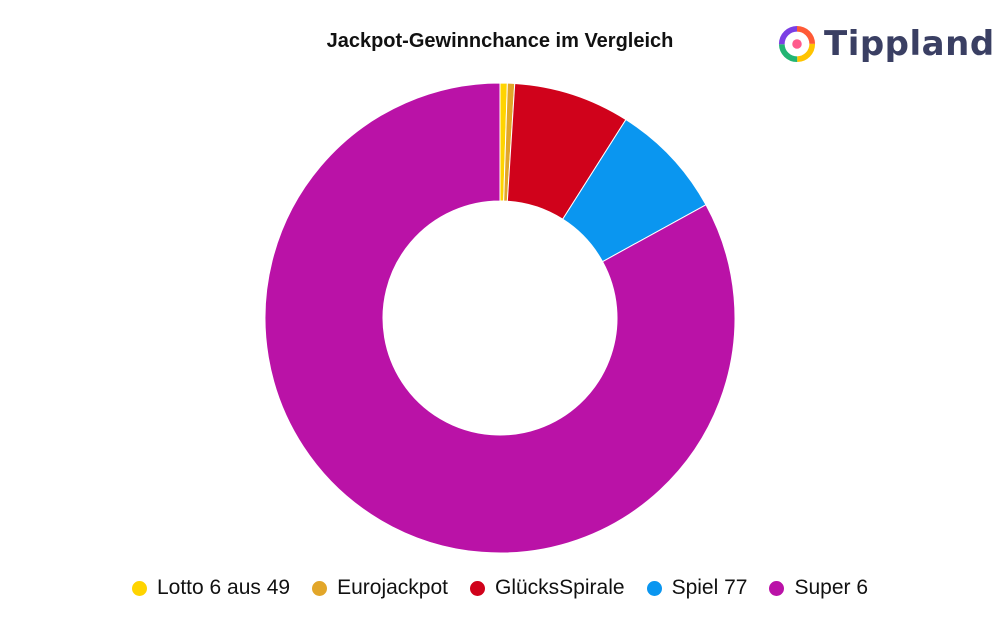  What do you see at coordinates (223, 587) in the screenshot?
I see `legend-label: Lotto 6 aus 49` at bounding box center [223, 587].